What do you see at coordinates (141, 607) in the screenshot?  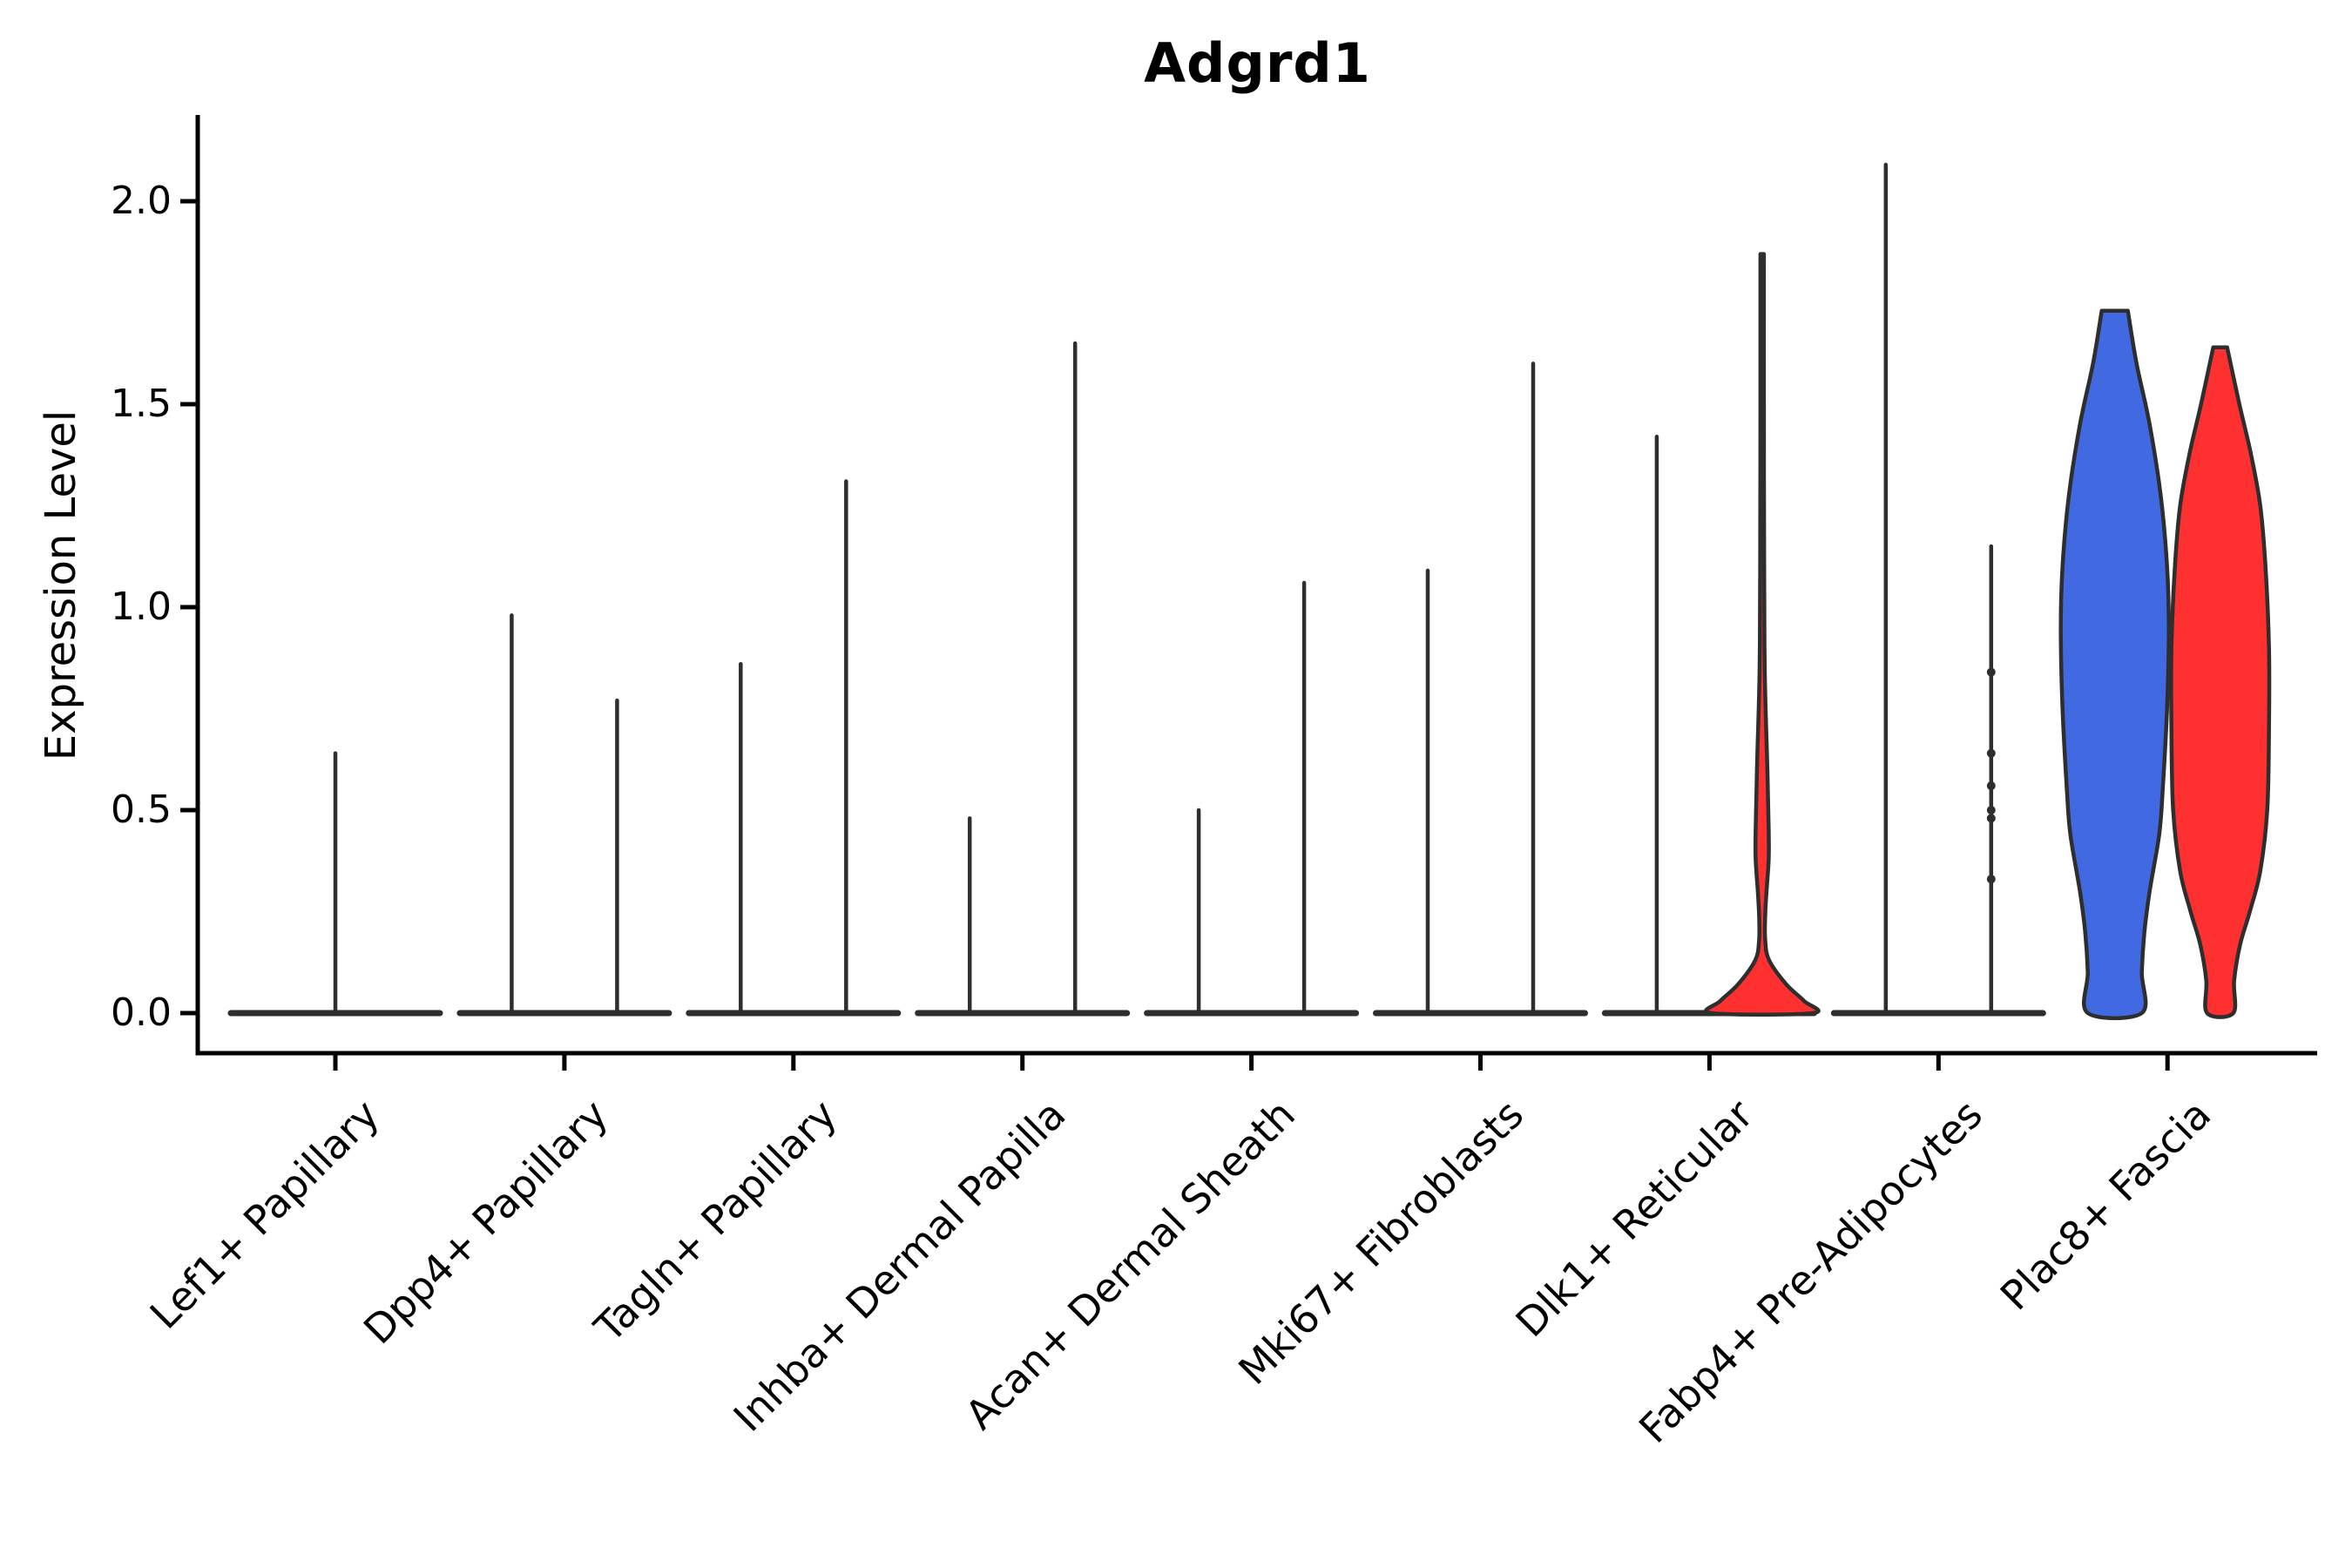 I see `y-tick-label-2: 1.0` at bounding box center [141, 607].